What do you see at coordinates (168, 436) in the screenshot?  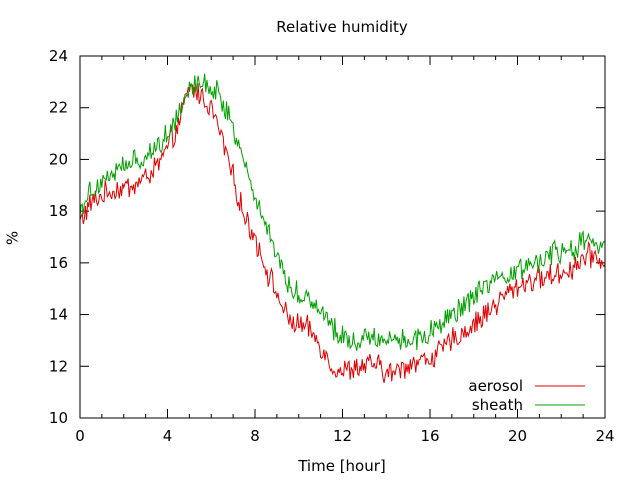 I see `x-tick-label: 4` at bounding box center [168, 436].